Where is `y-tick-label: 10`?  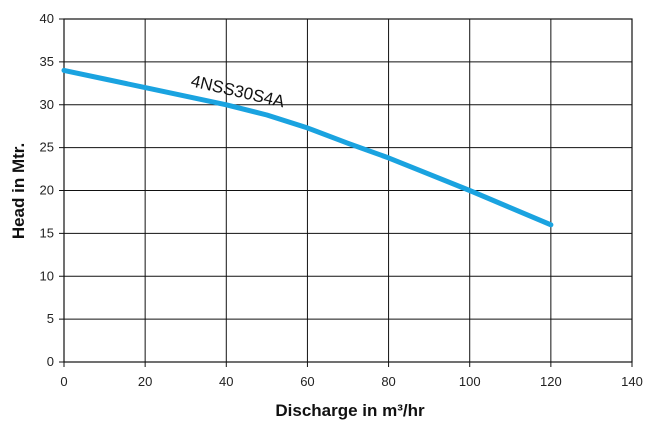 y-tick-label: 10 is located at coordinates (47, 275).